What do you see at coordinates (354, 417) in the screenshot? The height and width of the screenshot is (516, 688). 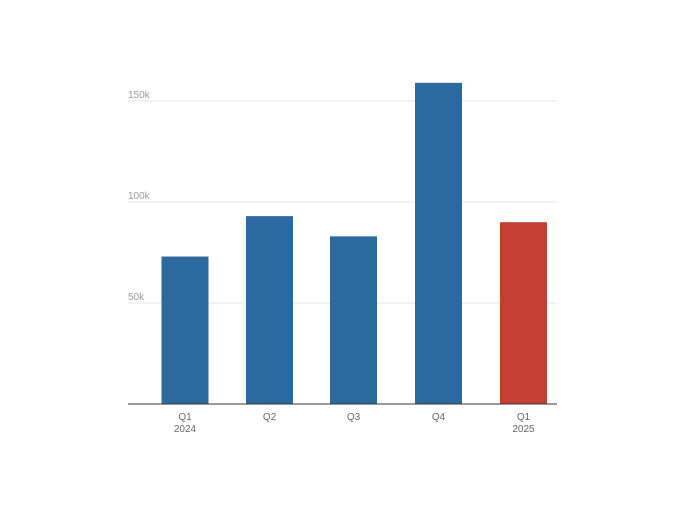 I see `x-tick-label: Q3` at bounding box center [354, 417].